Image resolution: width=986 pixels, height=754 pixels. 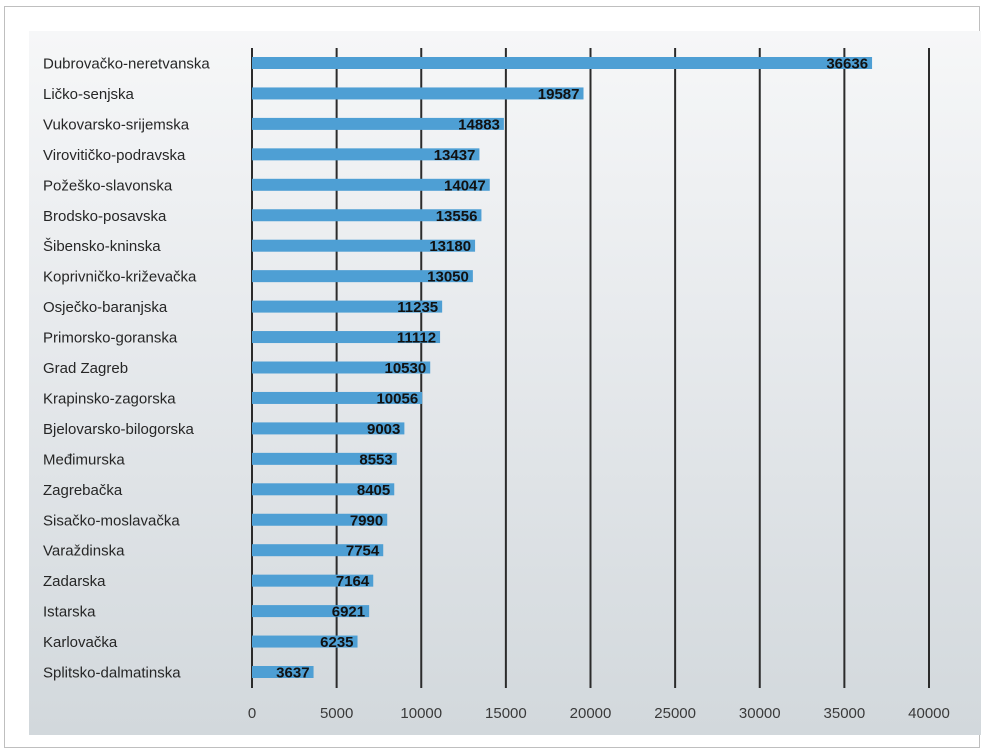 What do you see at coordinates (84, 459) in the screenshot?
I see `category-label: Međimurska` at bounding box center [84, 459].